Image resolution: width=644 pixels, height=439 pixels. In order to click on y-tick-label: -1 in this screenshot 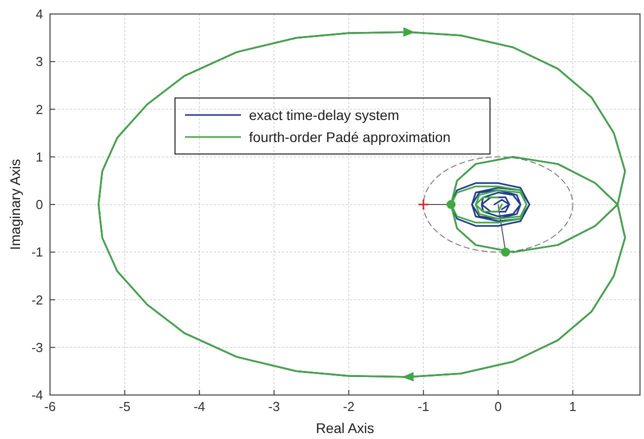, I will do `click(37, 252)`.